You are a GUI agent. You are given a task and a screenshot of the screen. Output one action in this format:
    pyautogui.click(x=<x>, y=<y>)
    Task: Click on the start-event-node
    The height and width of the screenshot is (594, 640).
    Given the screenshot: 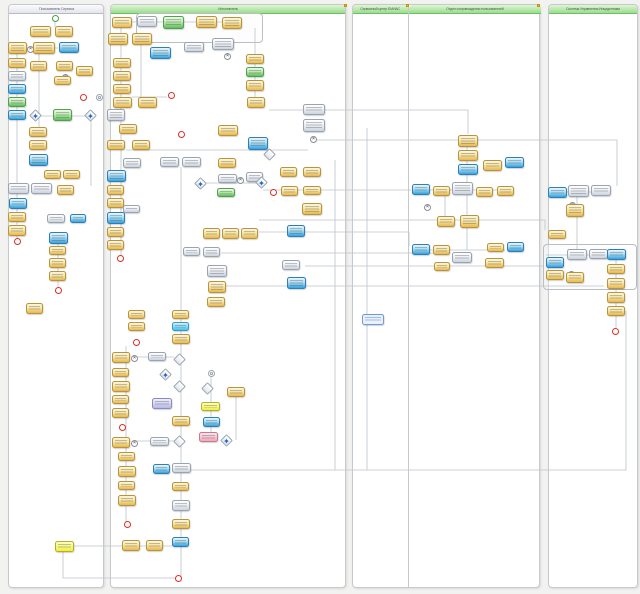 What is the action you would take?
    pyautogui.click(x=55, y=18)
    